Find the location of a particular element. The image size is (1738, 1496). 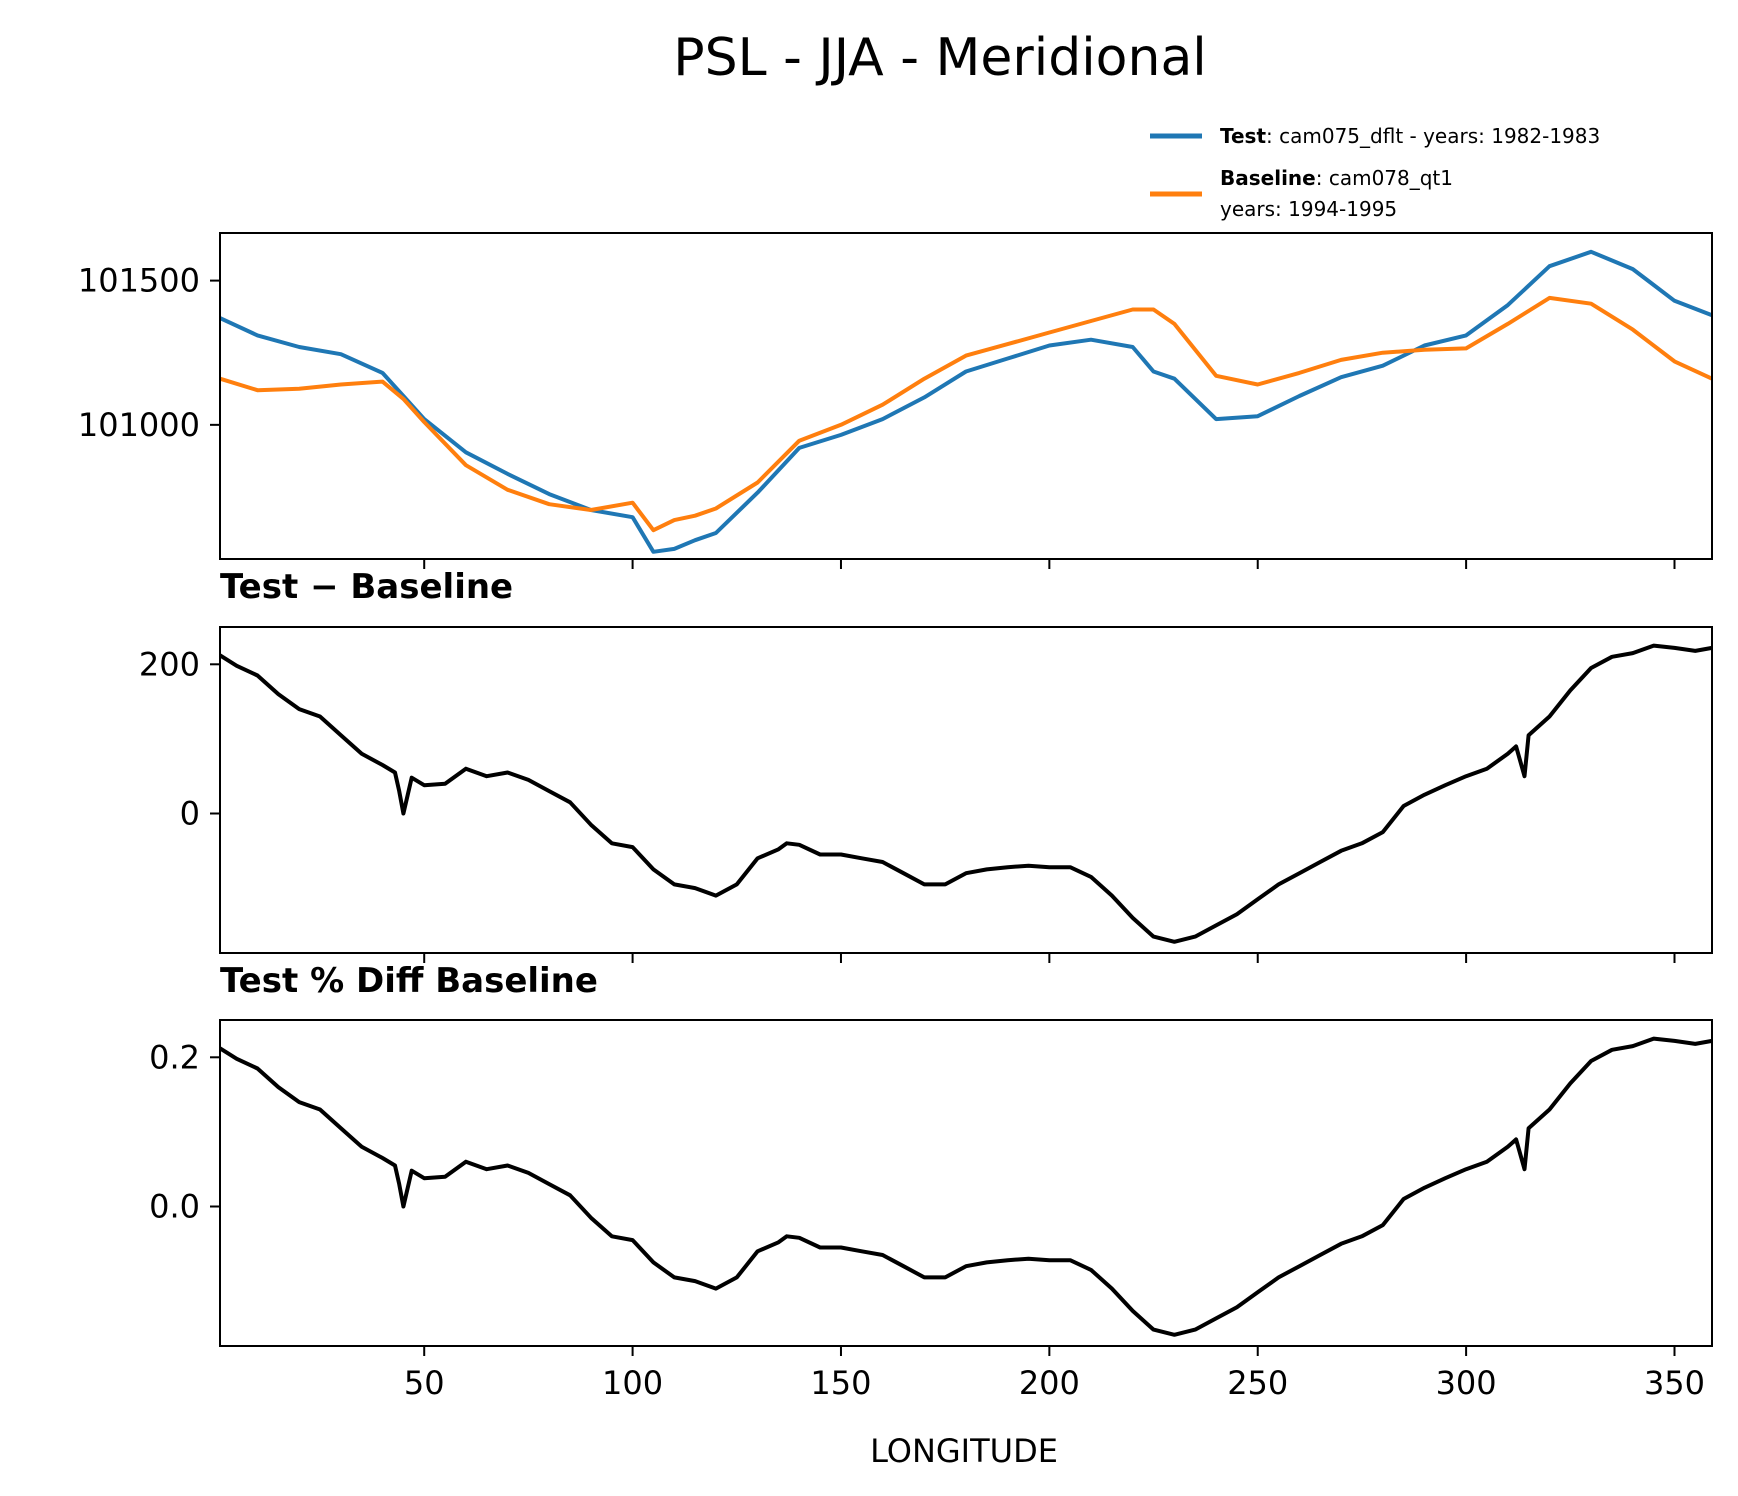

legend-test-name: Test is located at coordinates (1243, 136).